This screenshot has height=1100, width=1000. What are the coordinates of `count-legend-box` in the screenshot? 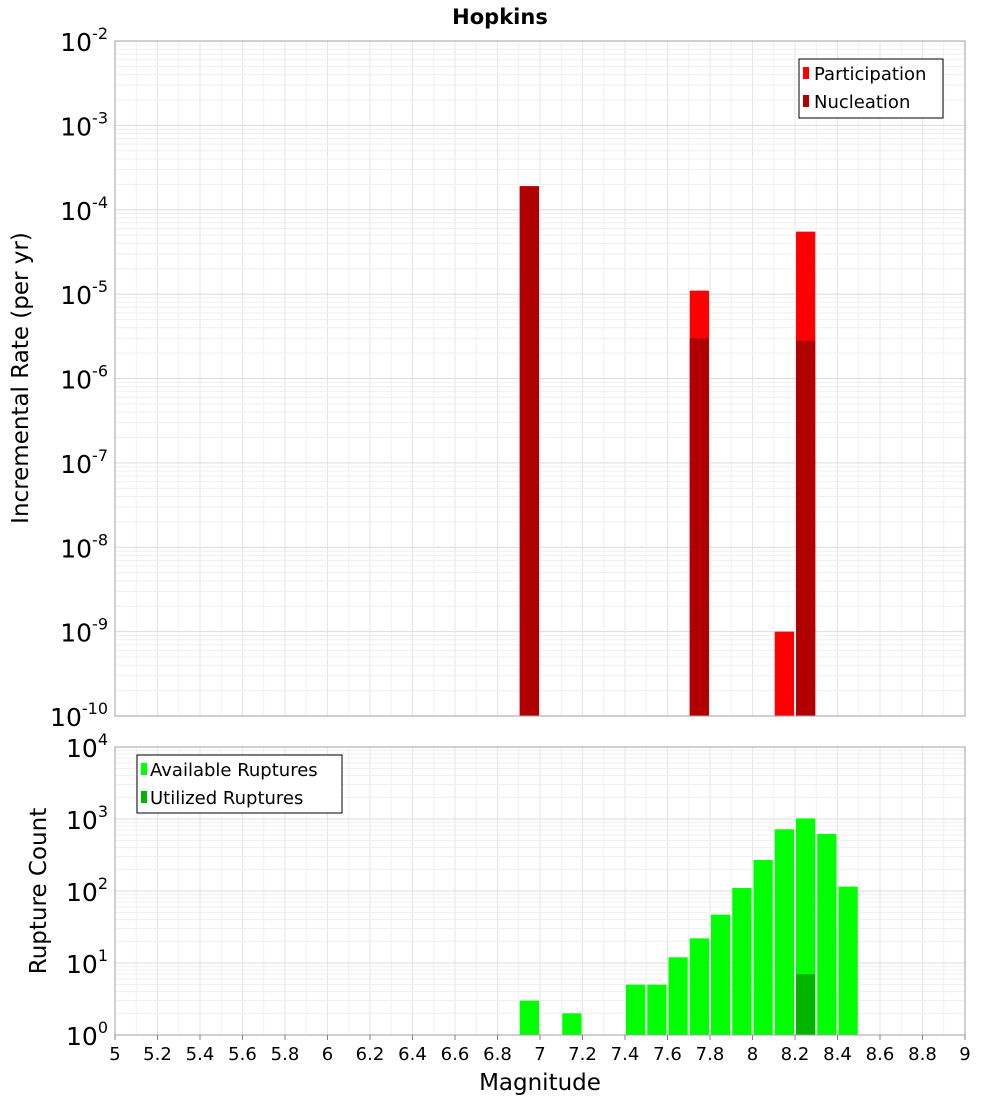 It's located at (239, 784).